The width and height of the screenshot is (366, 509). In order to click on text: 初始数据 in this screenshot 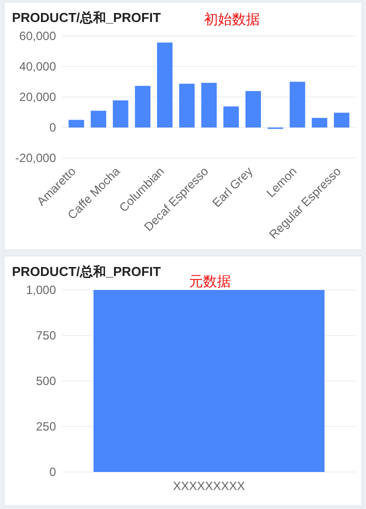, I will do `click(232, 19)`.